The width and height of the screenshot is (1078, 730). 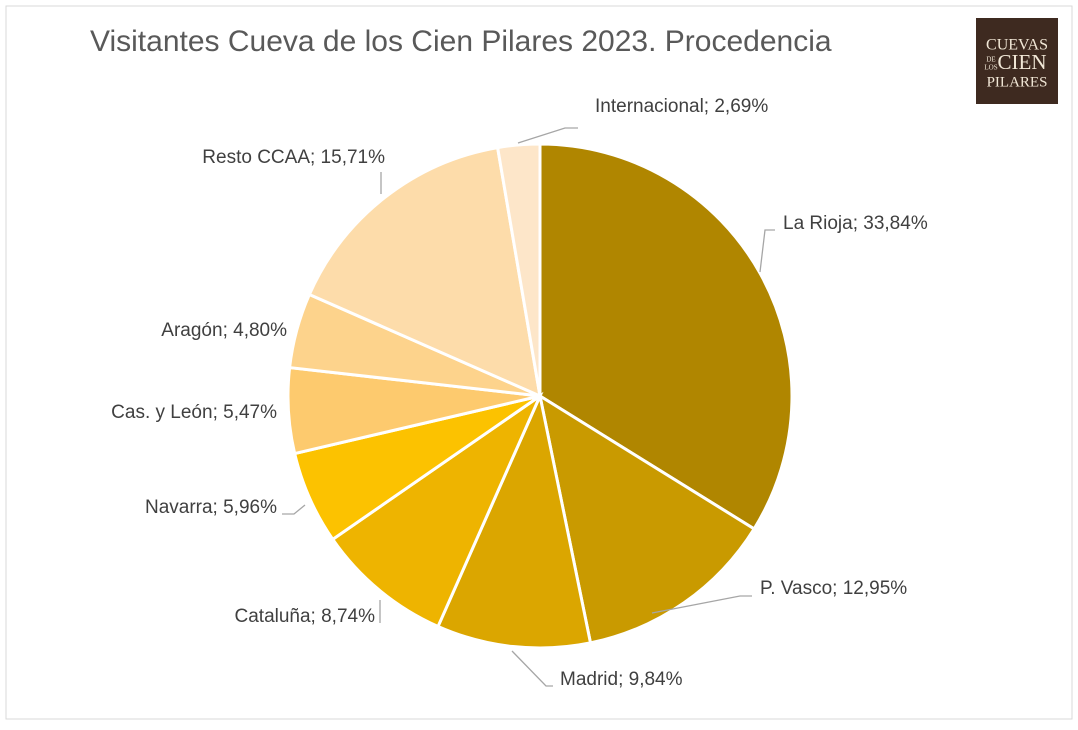 I want to click on logo-background, so click(x=1017, y=61).